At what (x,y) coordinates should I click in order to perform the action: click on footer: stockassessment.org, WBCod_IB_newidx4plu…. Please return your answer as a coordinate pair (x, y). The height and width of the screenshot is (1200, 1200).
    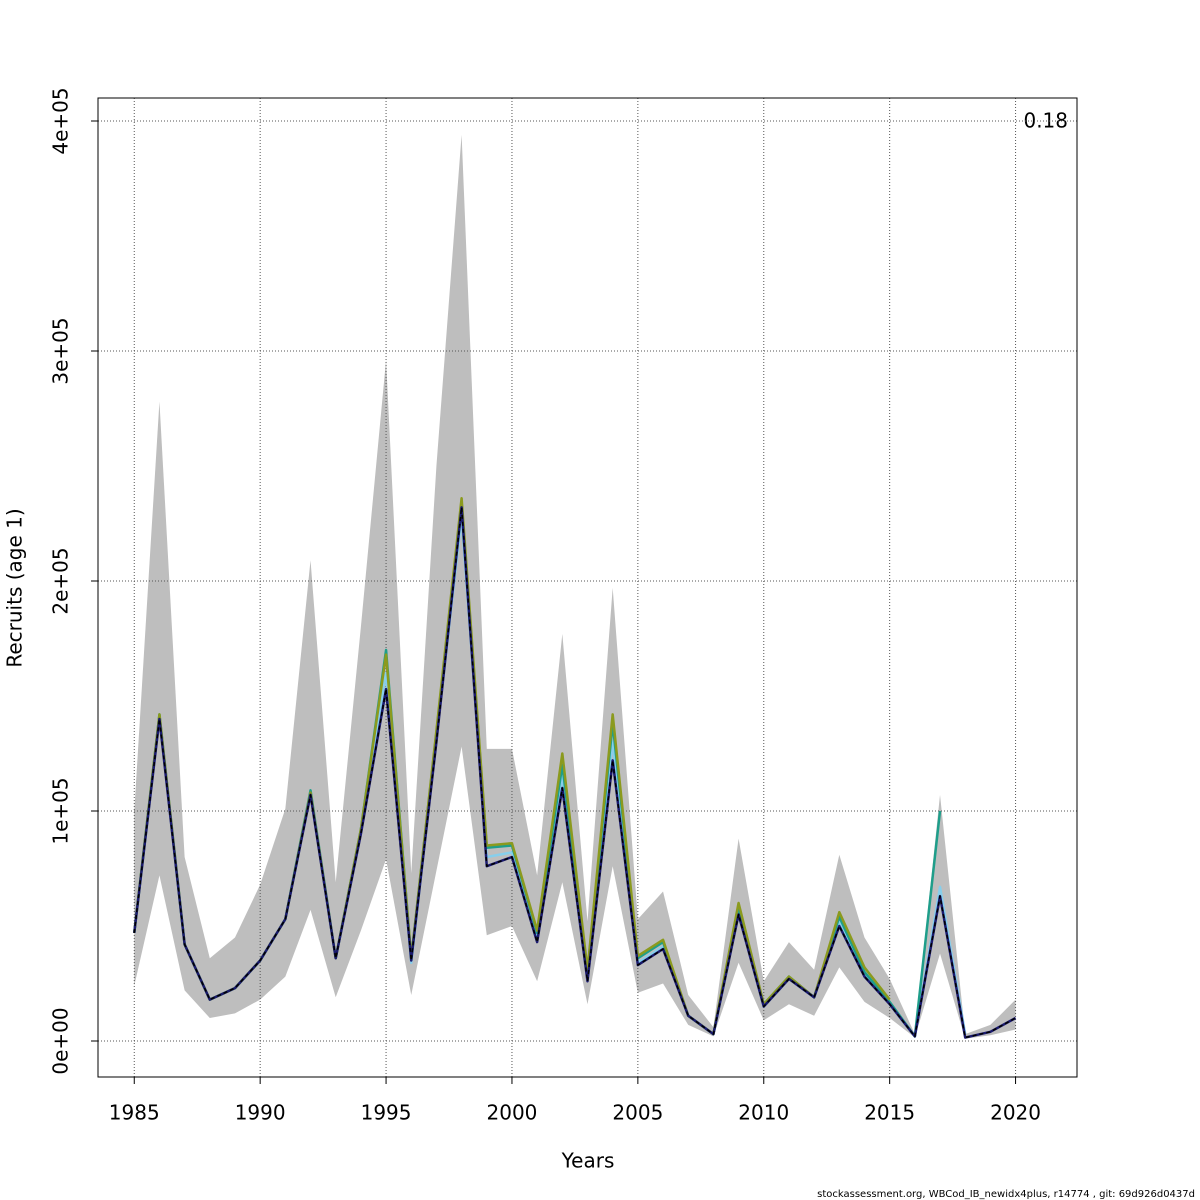
    Looking at the image, I should click on (1006, 1194).